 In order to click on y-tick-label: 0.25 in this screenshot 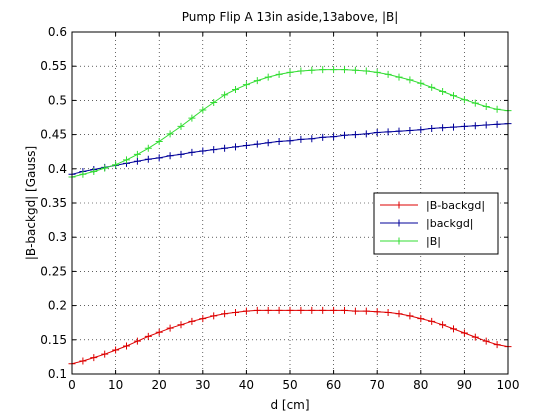, I will do `click(53, 271)`.